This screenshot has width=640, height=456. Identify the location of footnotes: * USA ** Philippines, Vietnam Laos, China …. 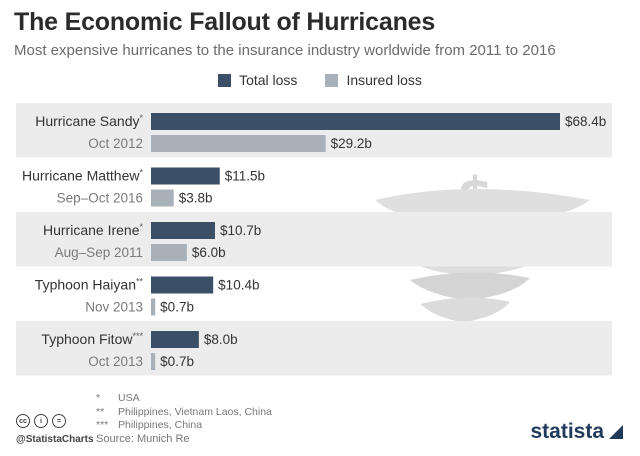
(184, 412).